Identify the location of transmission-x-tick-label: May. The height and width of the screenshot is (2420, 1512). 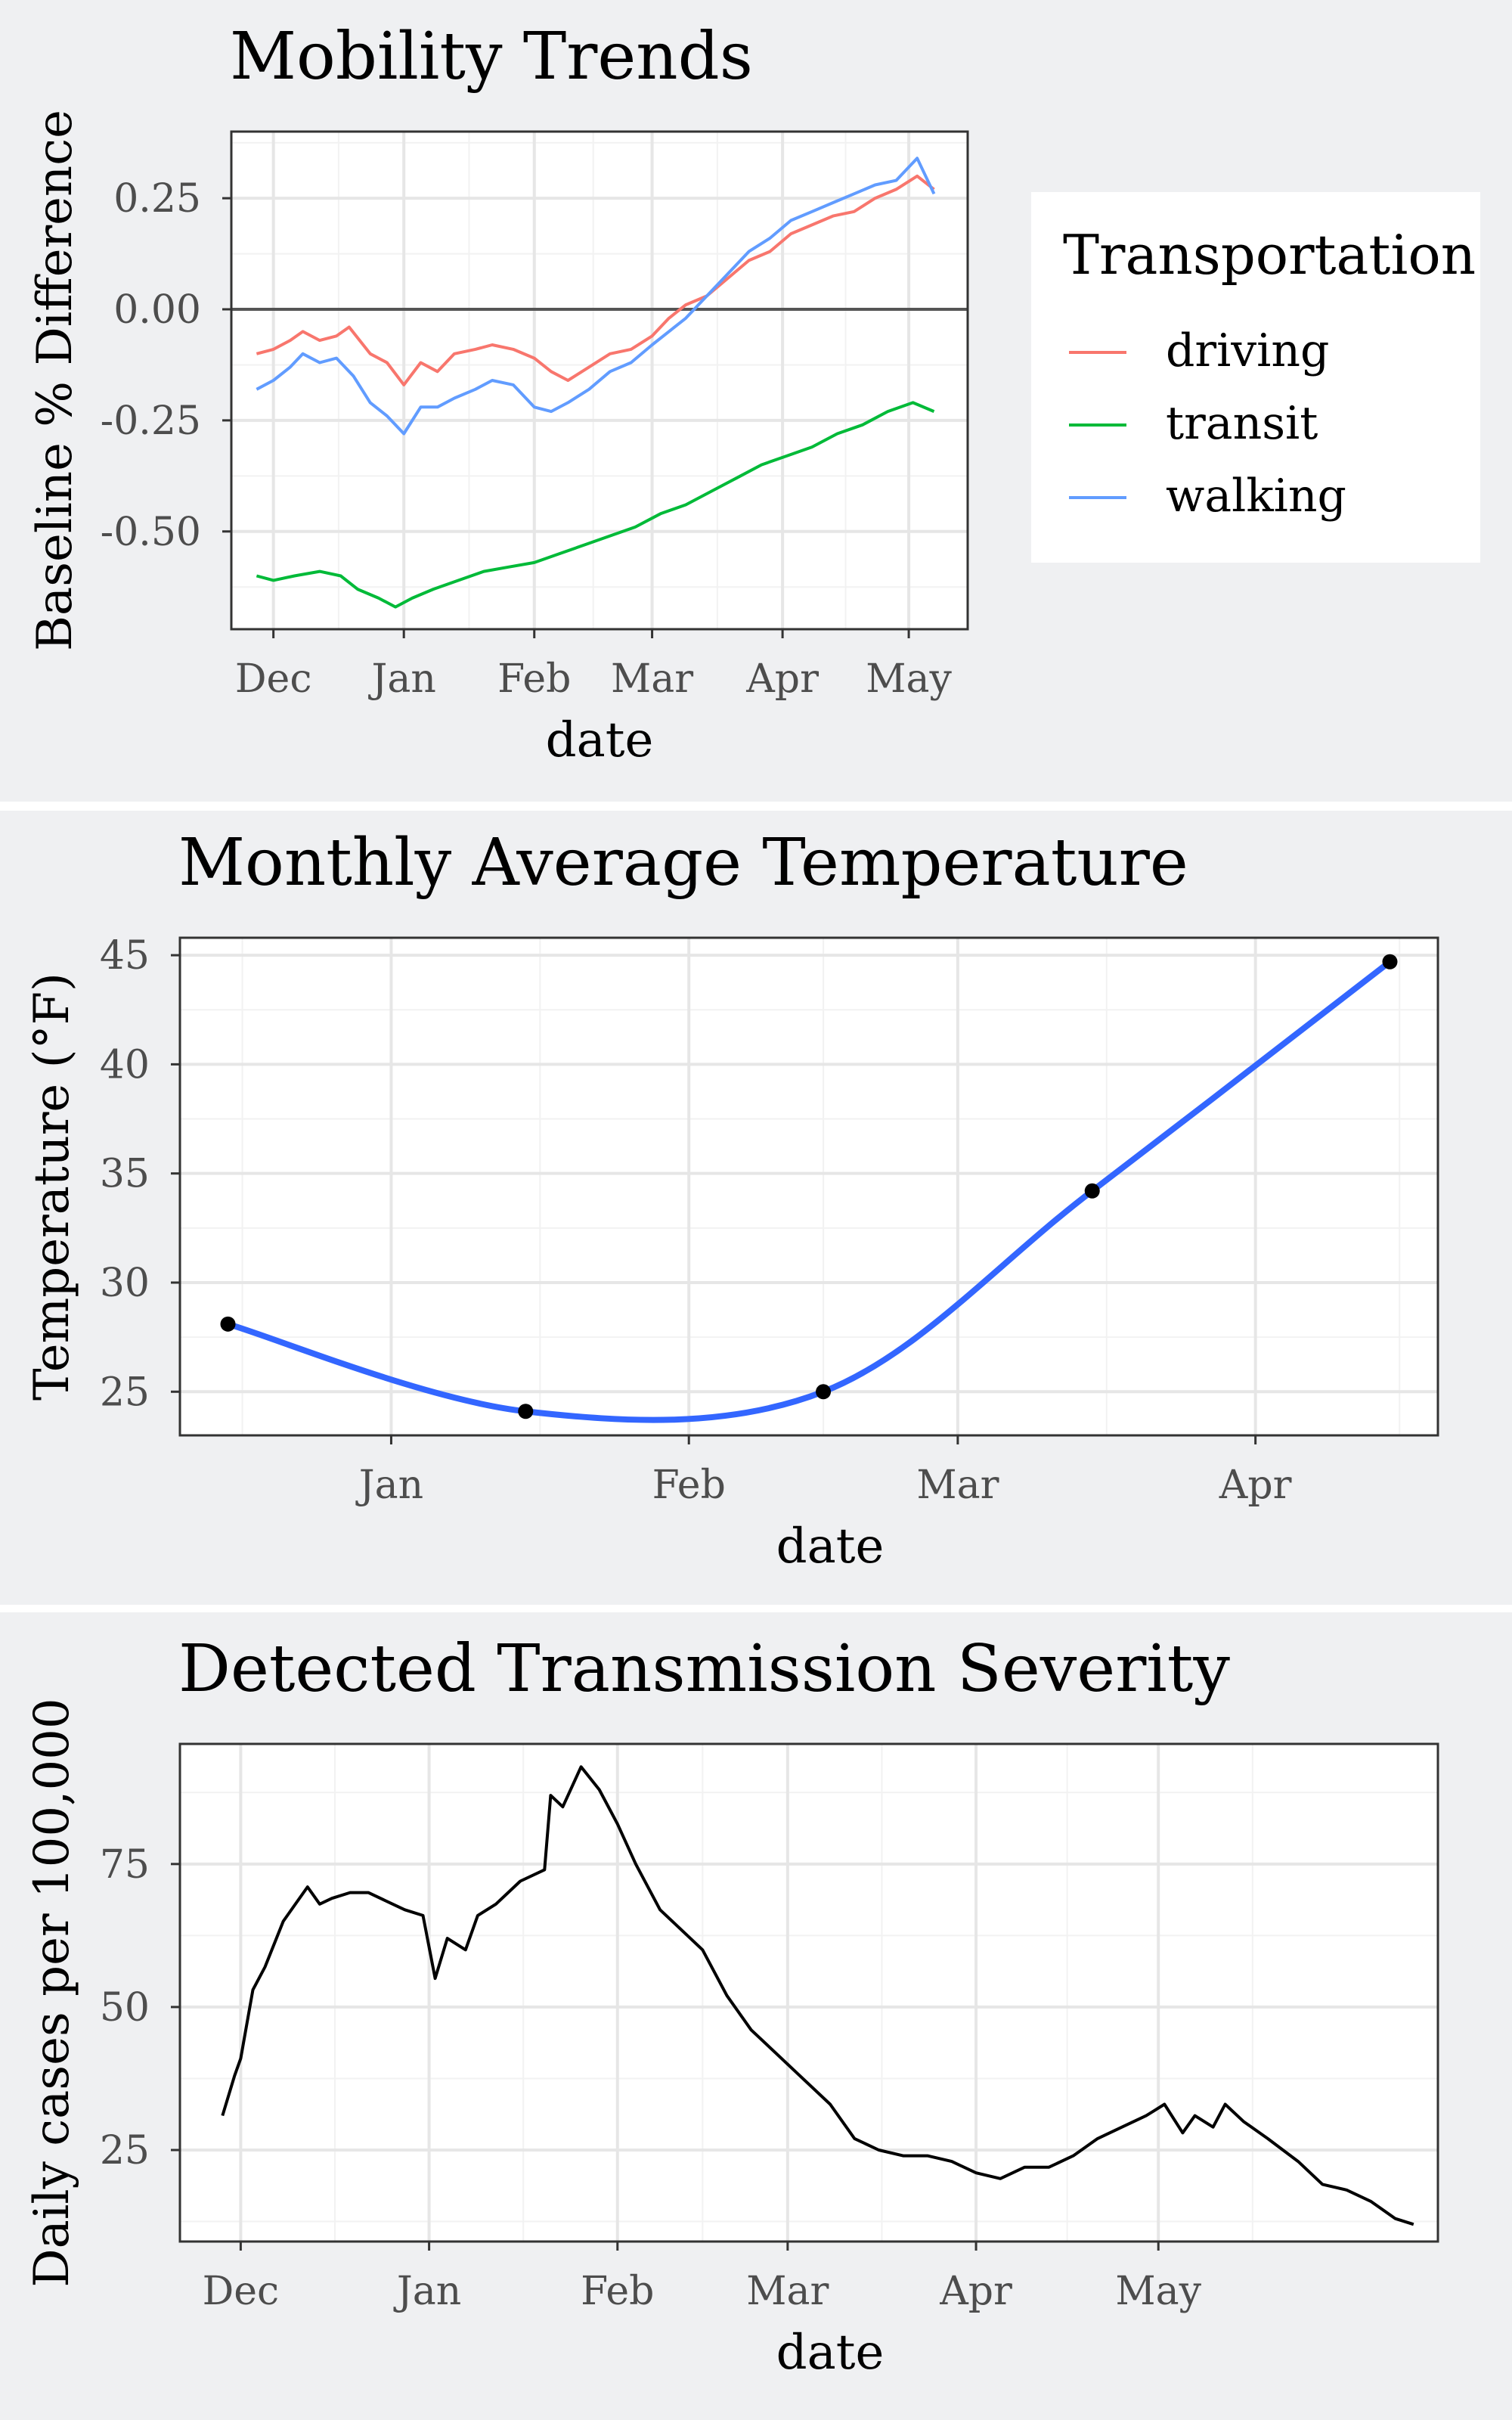
(1158, 2291).